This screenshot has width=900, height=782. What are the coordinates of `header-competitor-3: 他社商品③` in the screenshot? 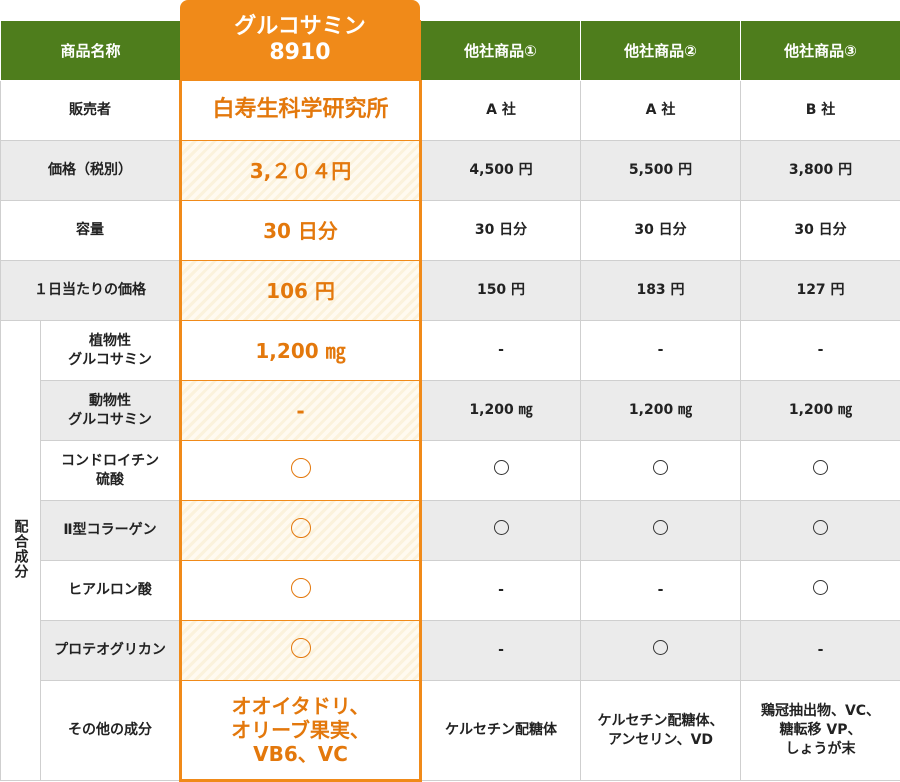 It's located at (820, 51).